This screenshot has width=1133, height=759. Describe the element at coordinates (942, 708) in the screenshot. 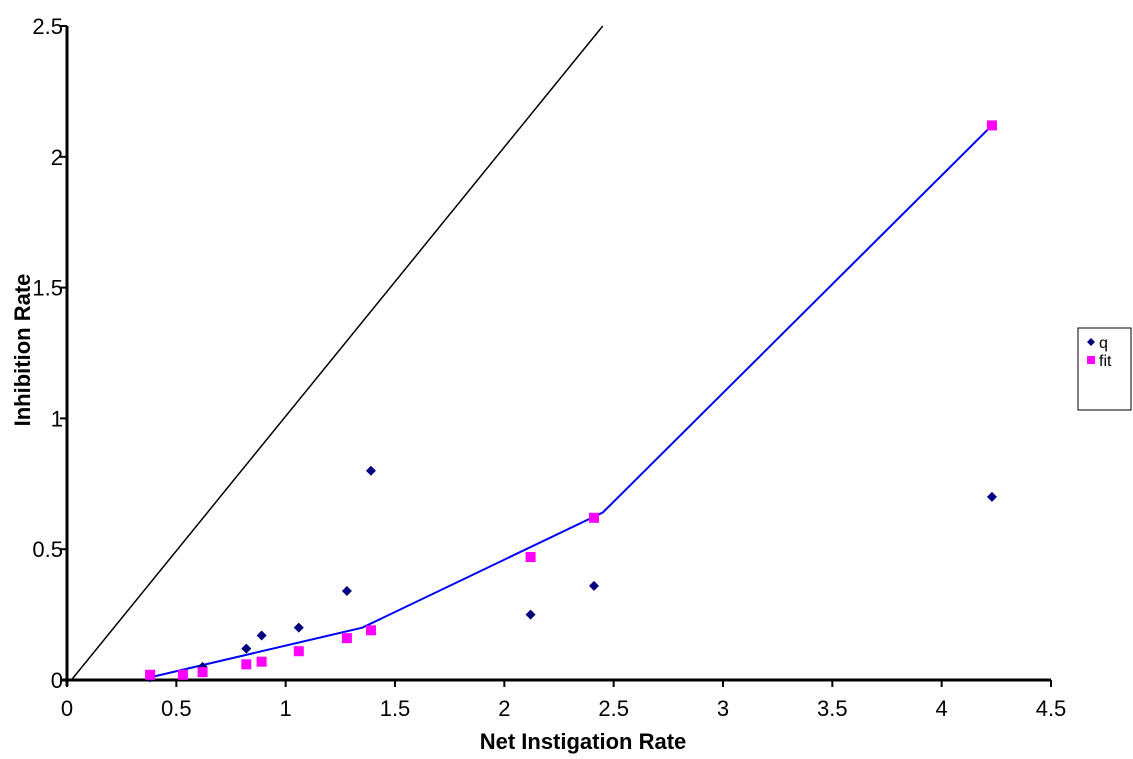

I see `x-tick-label: 4` at that location.